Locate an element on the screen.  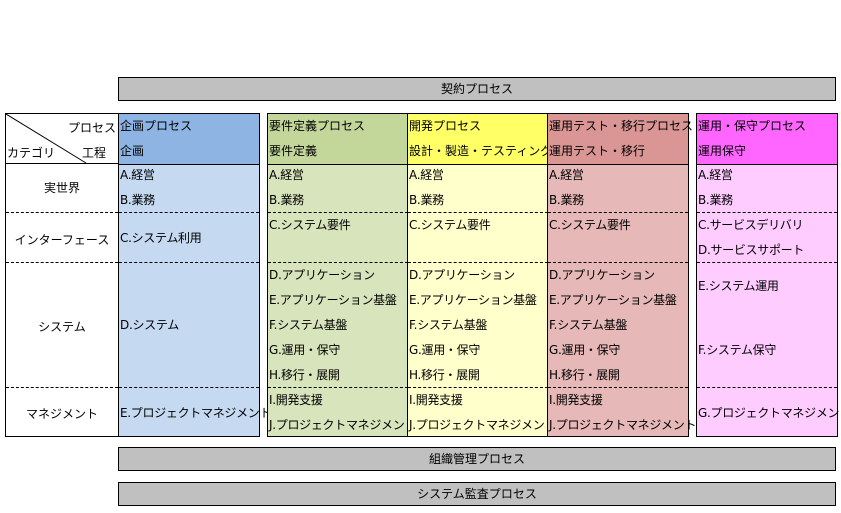
category-interface: インターフェース is located at coordinates (62, 240).